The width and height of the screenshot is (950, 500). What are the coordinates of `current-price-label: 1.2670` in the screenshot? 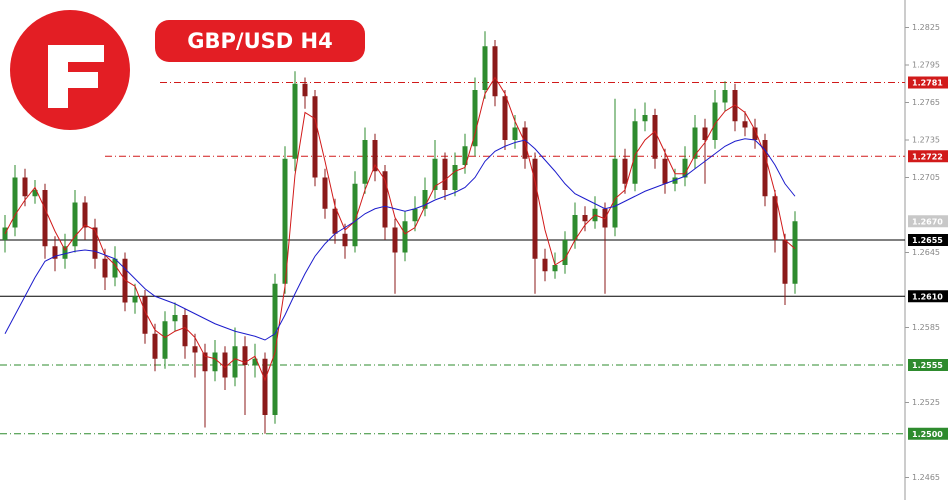 It's located at (927, 221).